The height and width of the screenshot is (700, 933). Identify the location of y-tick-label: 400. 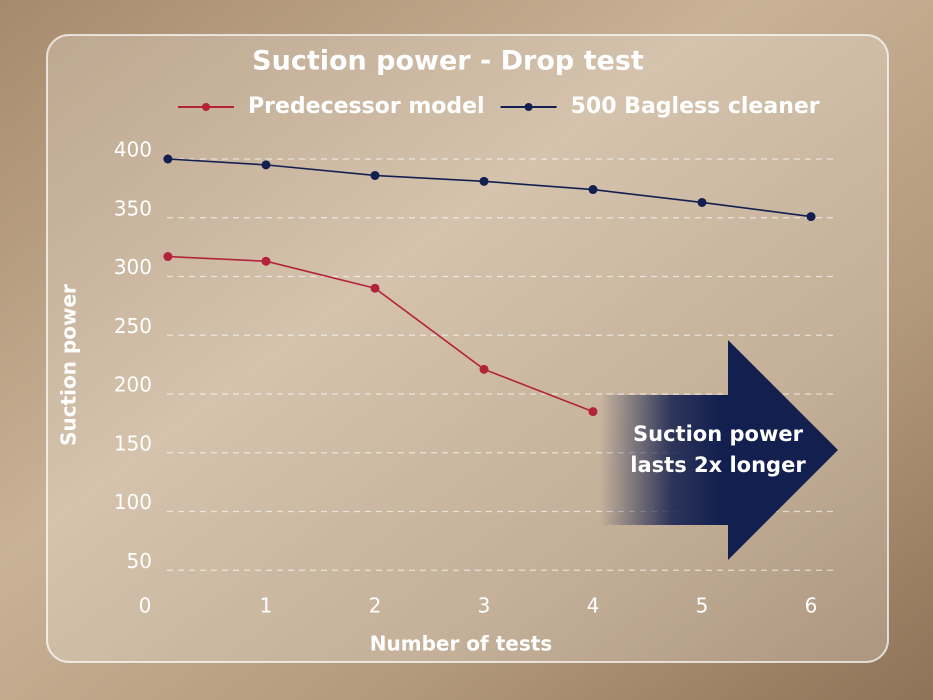
(133, 150).